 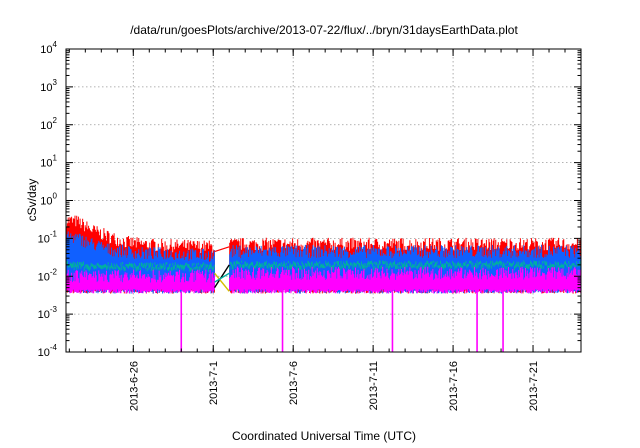 I want to click on x-tick-label: 2013-7-1, so click(x=214, y=383).